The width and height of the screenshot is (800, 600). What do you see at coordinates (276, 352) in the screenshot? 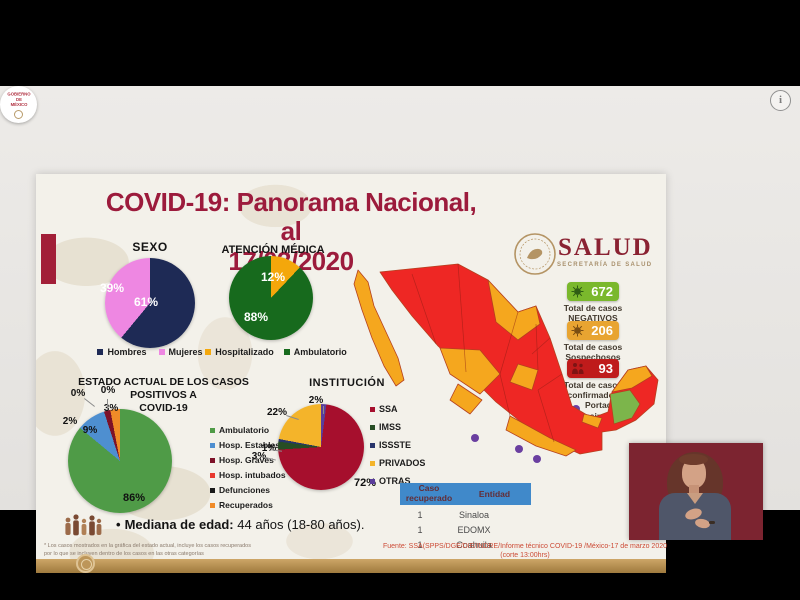
I see `atencion-legend: Hospitalizado Ambulatorio` at bounding box center [276, 352].